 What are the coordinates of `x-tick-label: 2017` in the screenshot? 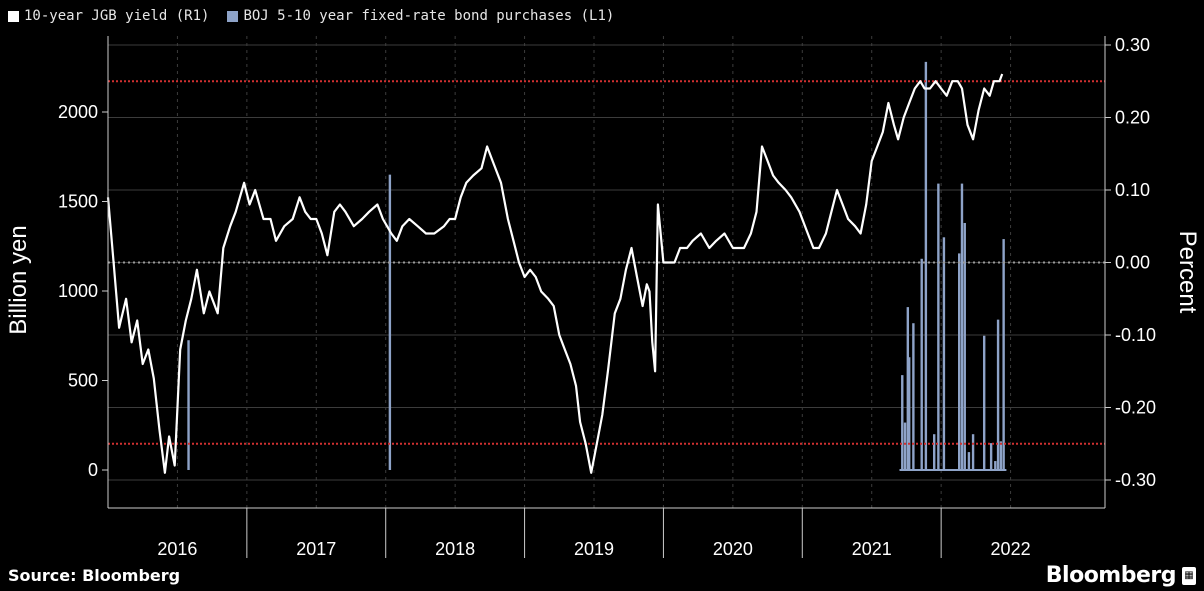 It's located at (316, 549).